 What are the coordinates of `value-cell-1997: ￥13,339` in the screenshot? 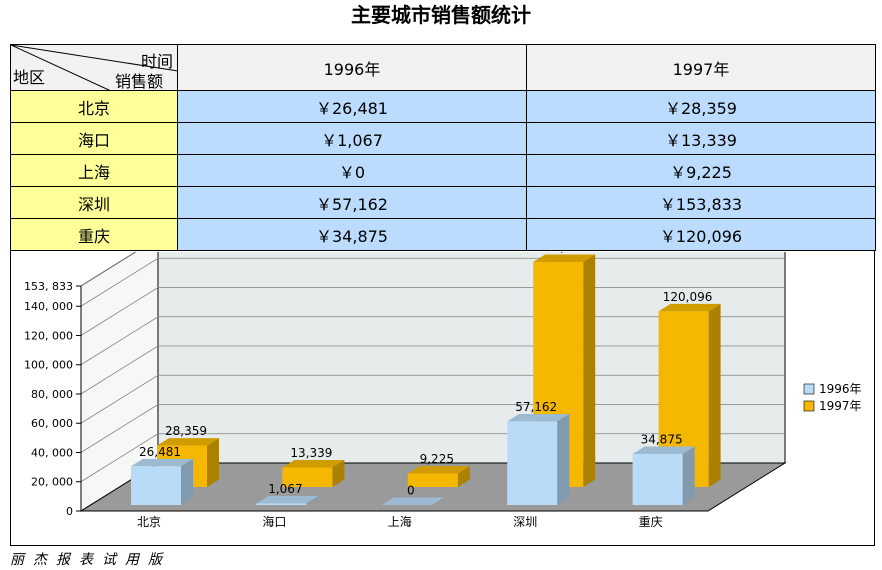 It's located at (701, 138).